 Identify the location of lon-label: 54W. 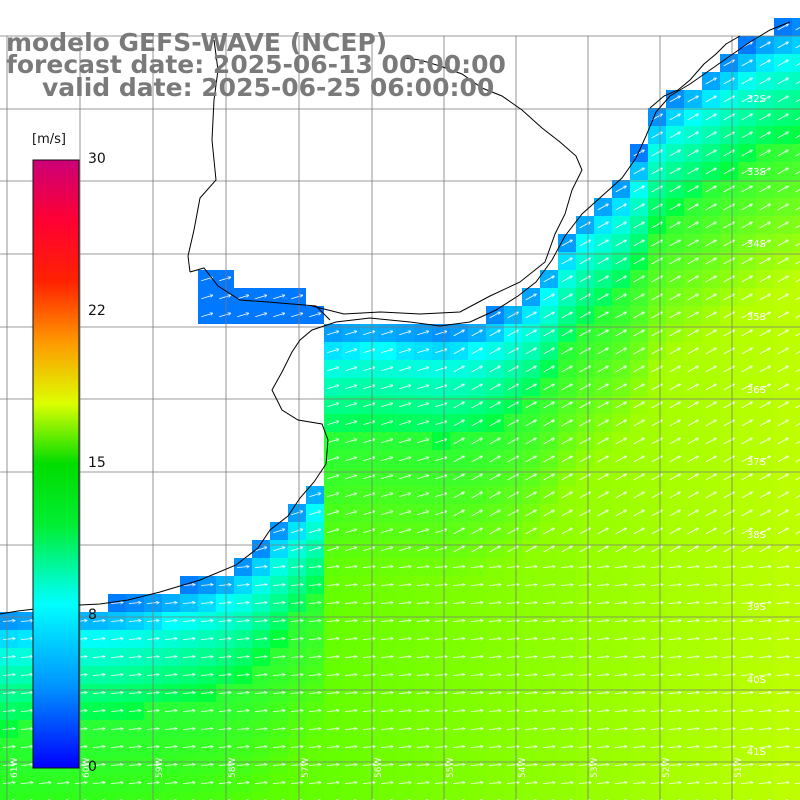
(523, 767).